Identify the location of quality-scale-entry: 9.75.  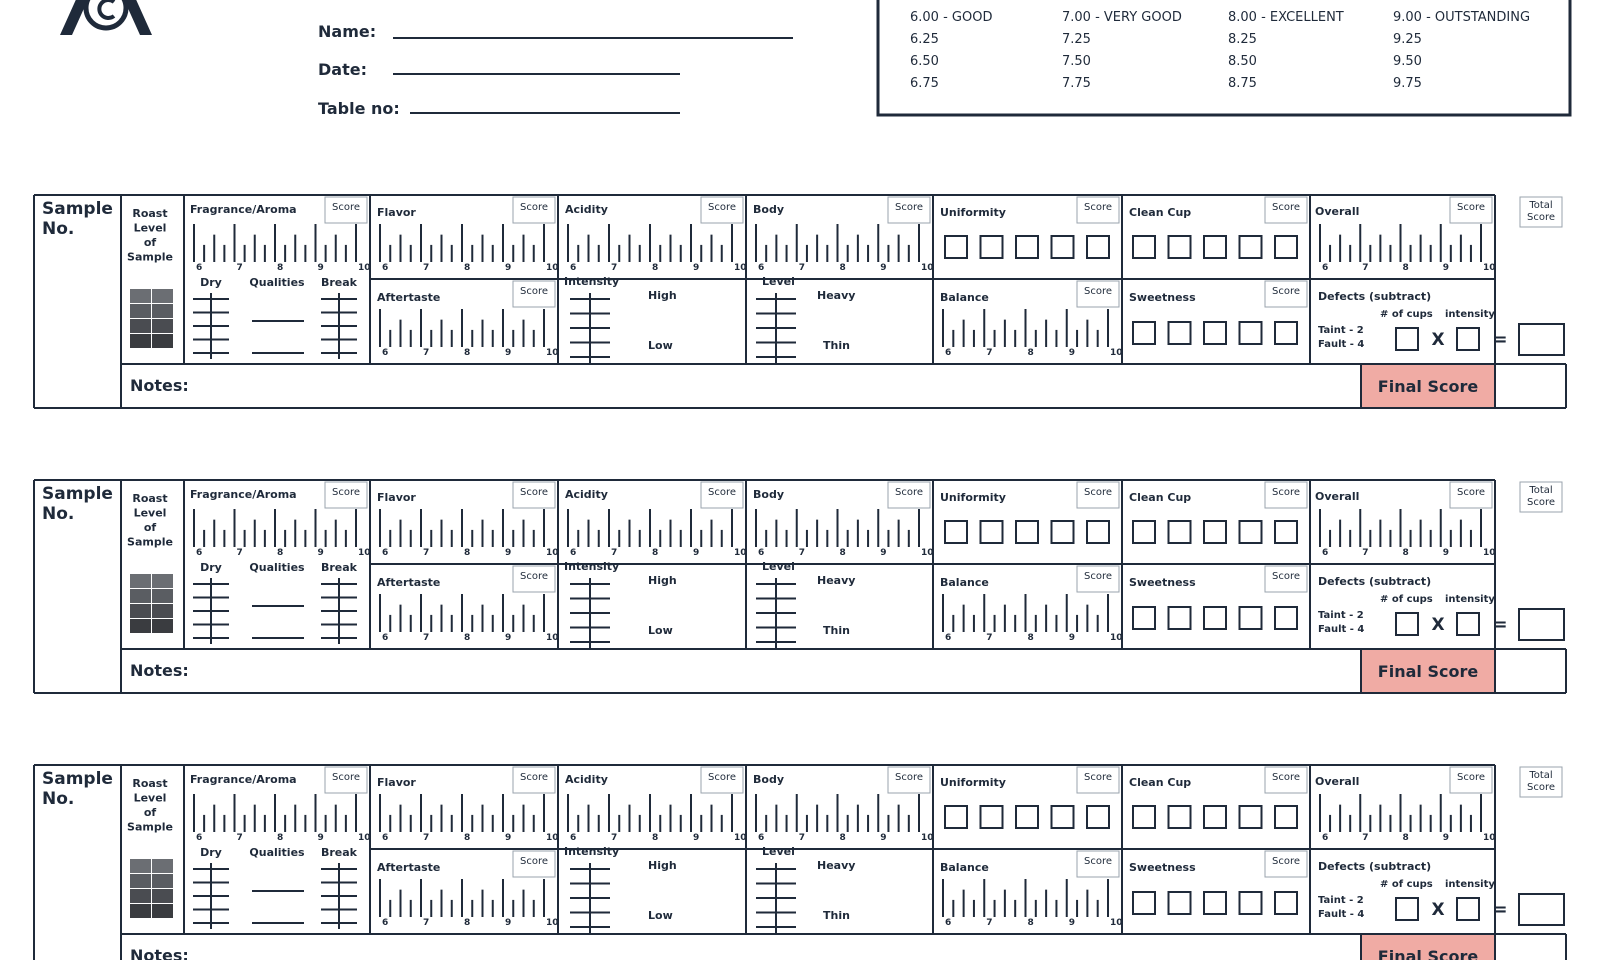
(1407, 83).